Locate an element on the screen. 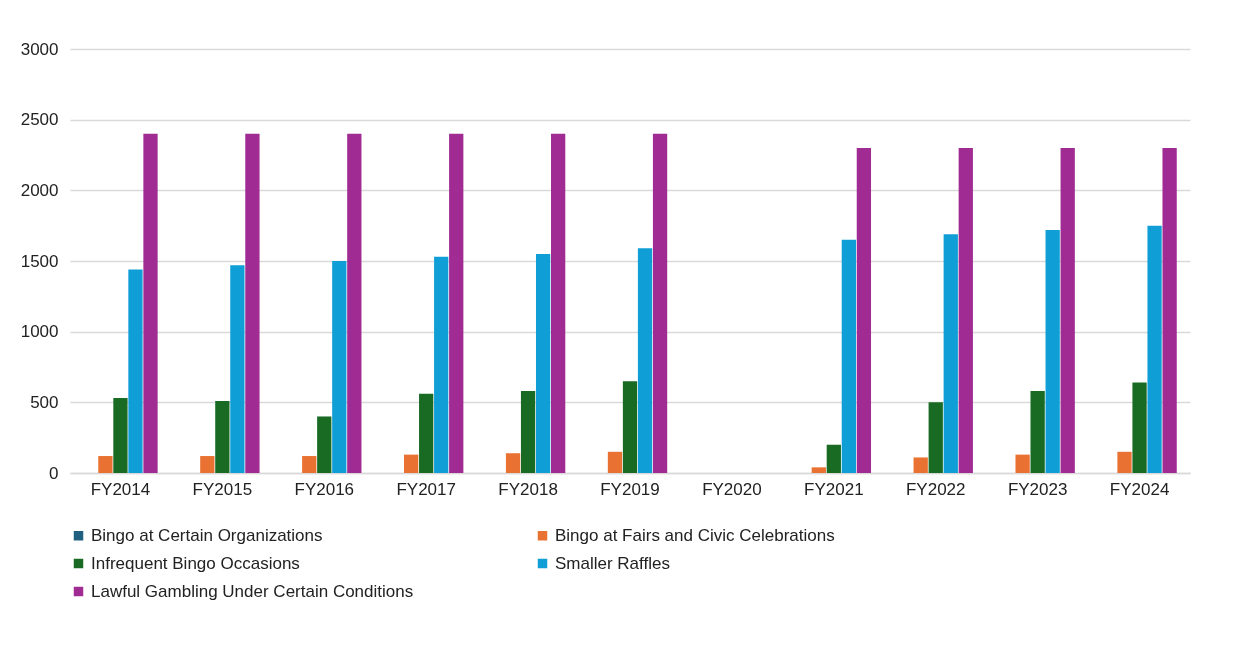 This screenshot has width=1248, height=648. x-tick-label: FY2019 is located at coordinates (630, 489).